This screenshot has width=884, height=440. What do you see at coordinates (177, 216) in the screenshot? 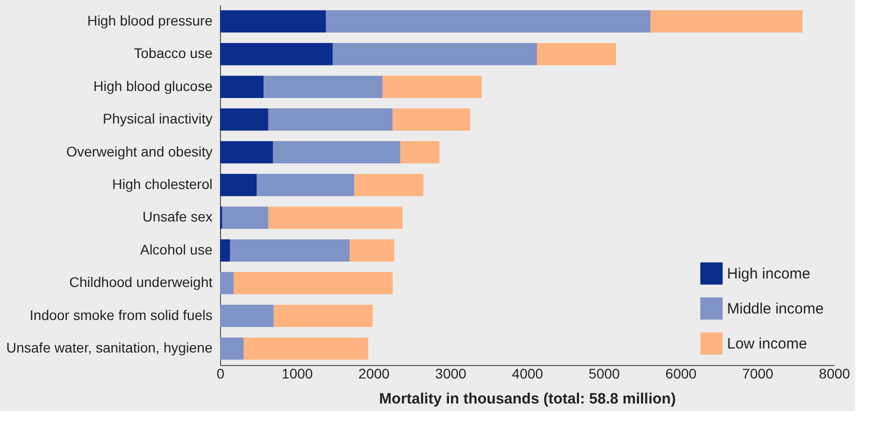
I see `y-tick-label: Unsafe sex` at bounding box center [177, 216].